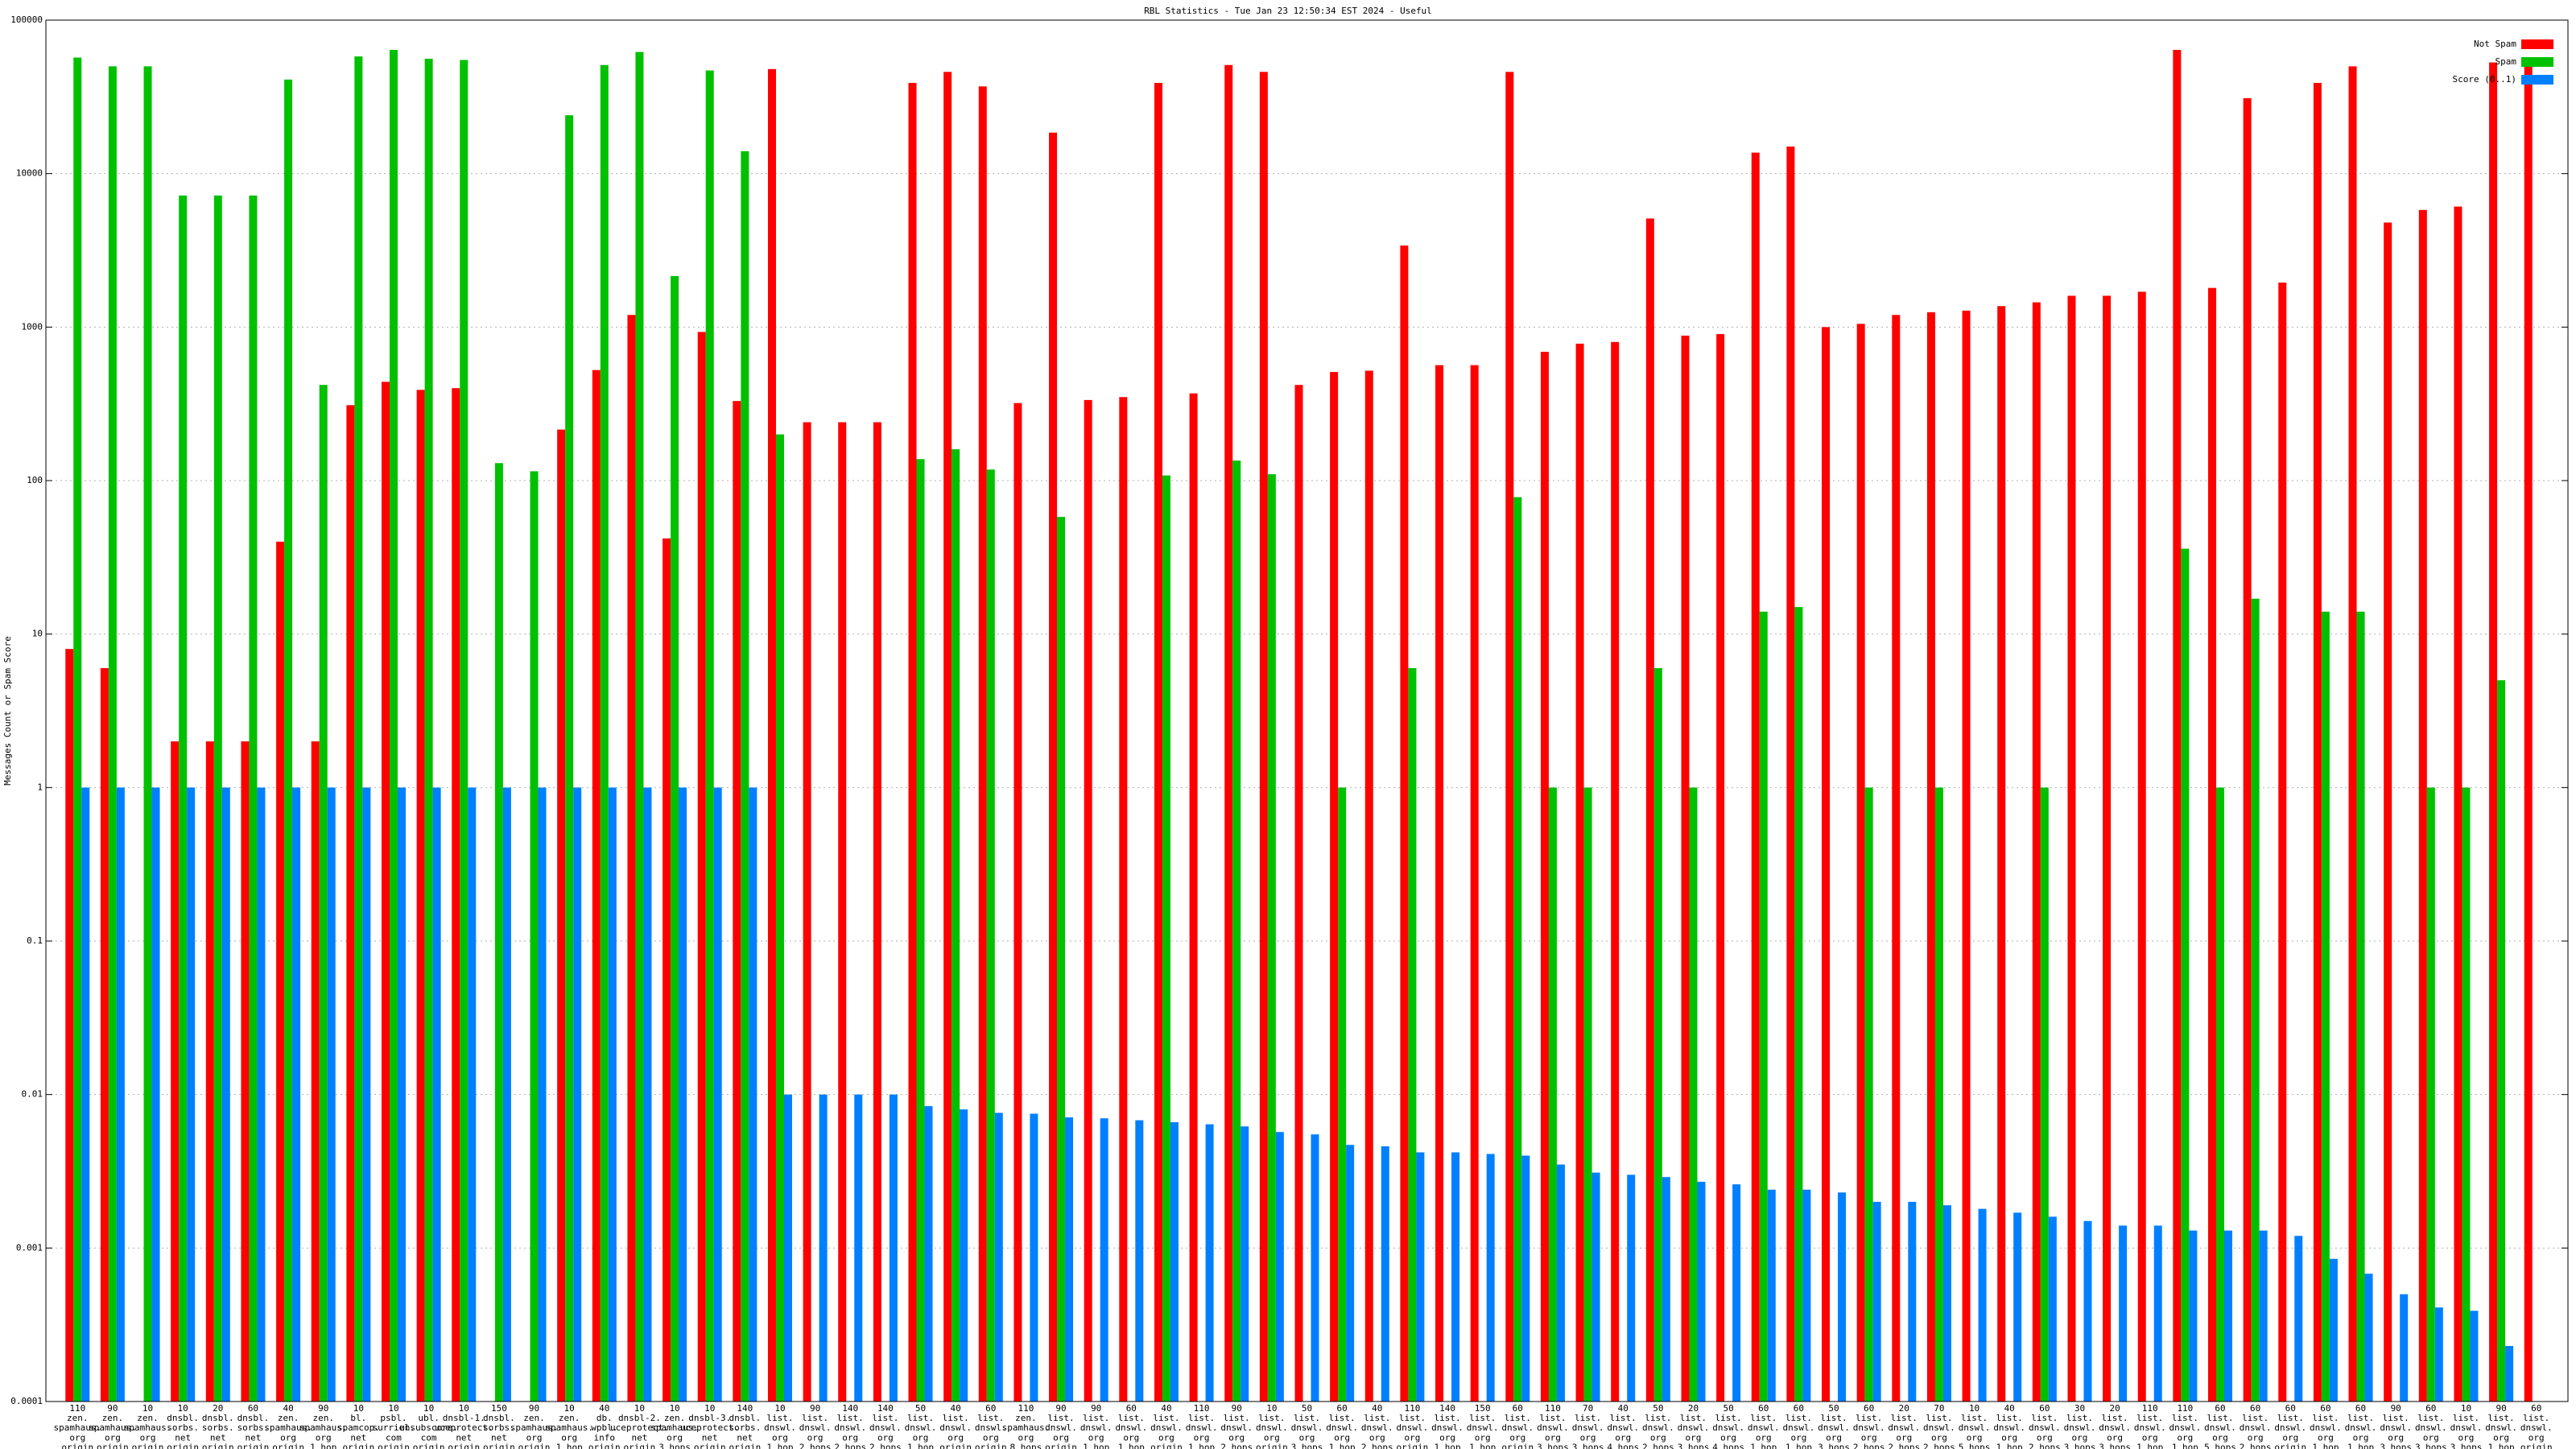 Image resolution: width=2576 pixels, height=1449 pixels. I want to click on x-tick-label: 20 list. dnswl. org 3 hops, so click(1694, 1426).